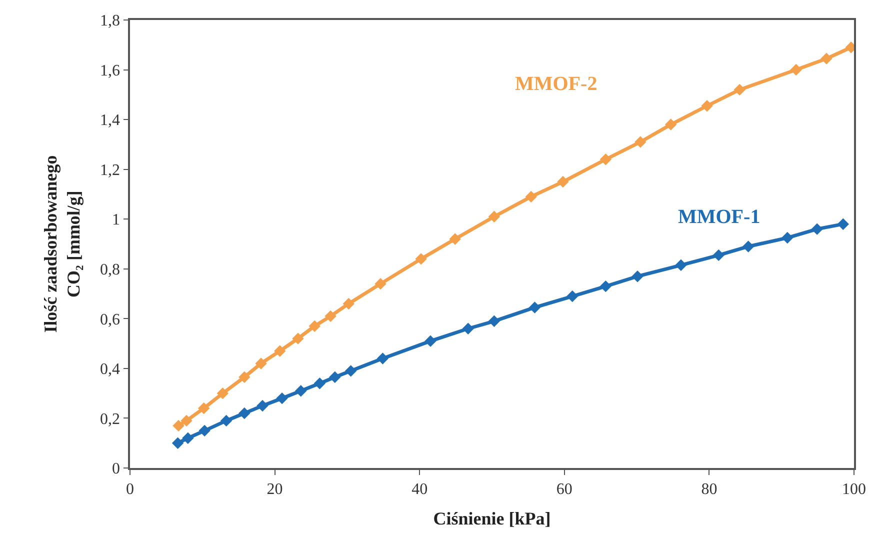 The image size is (878, 543). I want to click on x-tick-label: 20, so click(274, 489).